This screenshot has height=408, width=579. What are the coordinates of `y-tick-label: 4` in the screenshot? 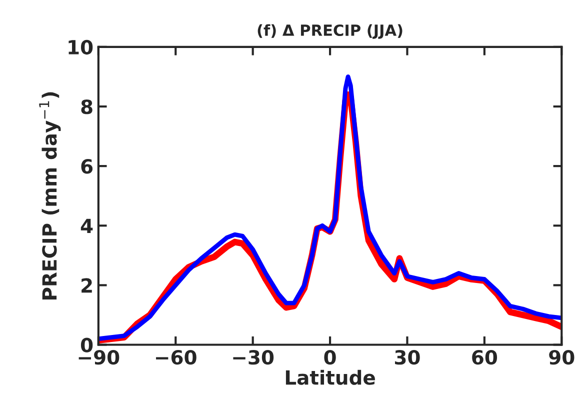 It's located at (86, 226).